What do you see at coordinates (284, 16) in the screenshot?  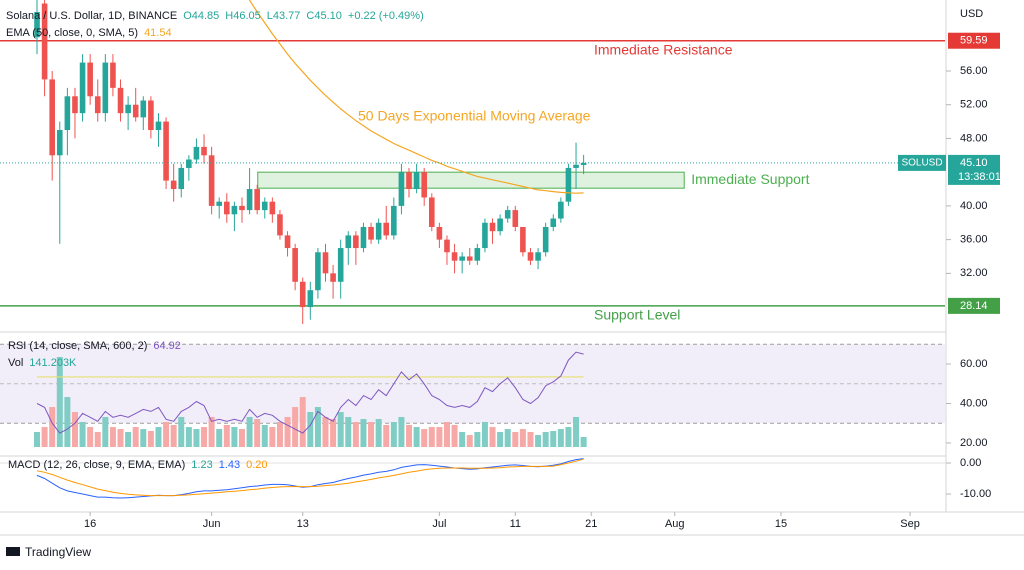 I see `low: L43.77` at bounding box center [284, 16].